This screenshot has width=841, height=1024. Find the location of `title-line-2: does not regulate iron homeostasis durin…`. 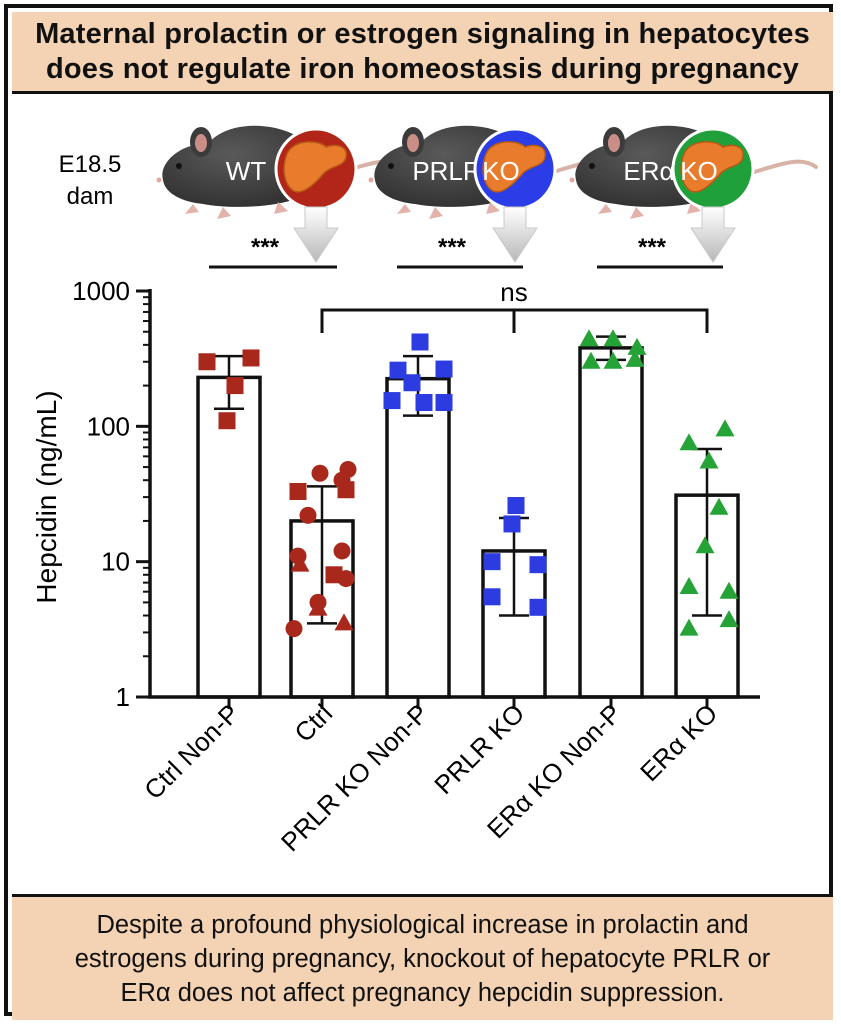

title-line-2: does not regulate iron homeostasis durin… is located at coordinates (422, 68).